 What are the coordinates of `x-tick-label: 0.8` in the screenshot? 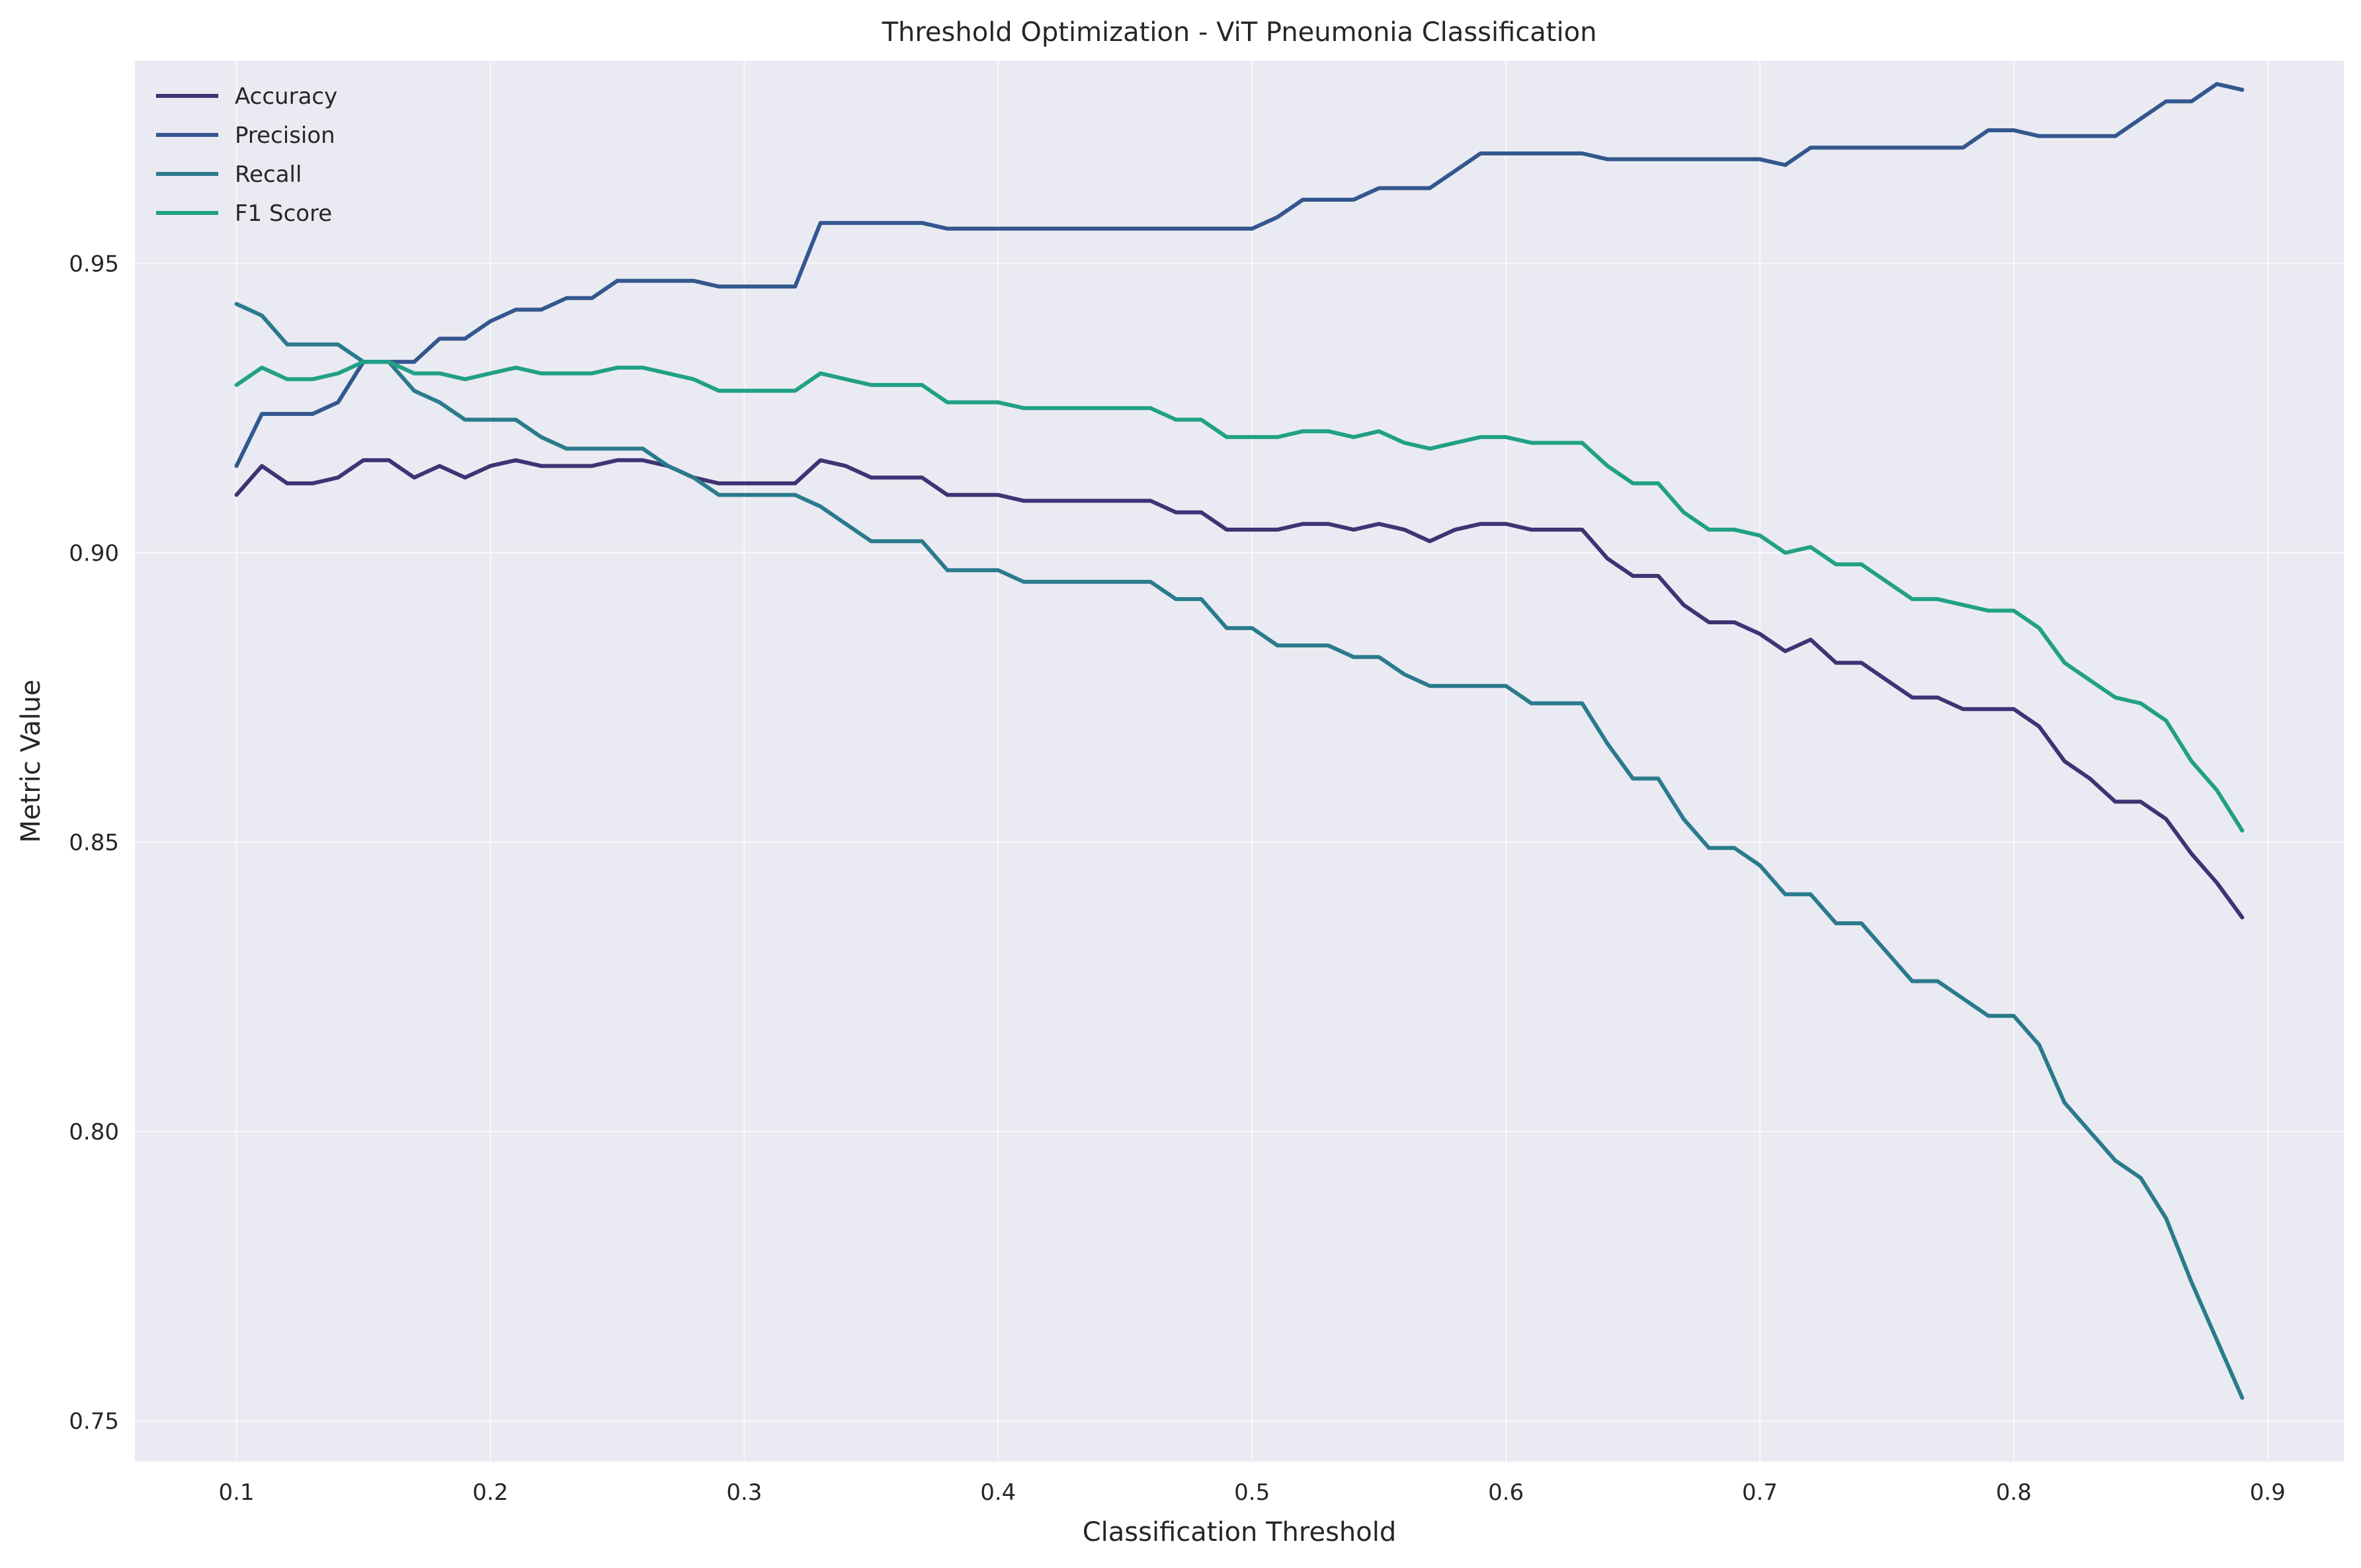 It's located at (2014, 1492).